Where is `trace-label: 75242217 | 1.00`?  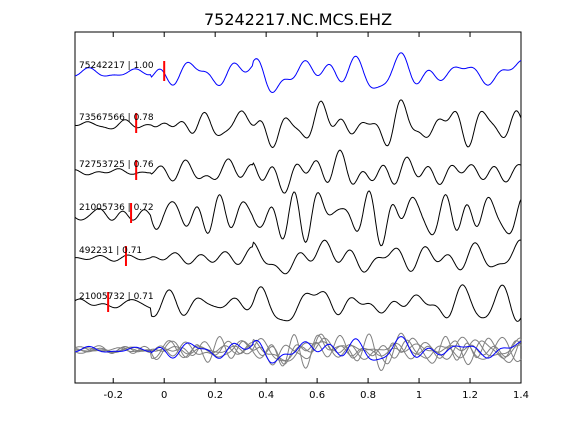 trace-label: 75242217 | 1.00 is located at coordinates (116, 66).